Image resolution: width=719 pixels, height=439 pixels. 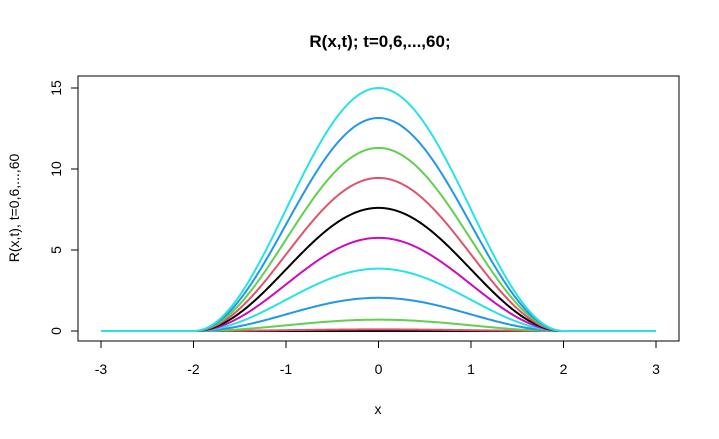 What do you see at coordinates (56, 169) in the screenshot?
I see `y-tick-label: 10` at bounding box center [56, 169].